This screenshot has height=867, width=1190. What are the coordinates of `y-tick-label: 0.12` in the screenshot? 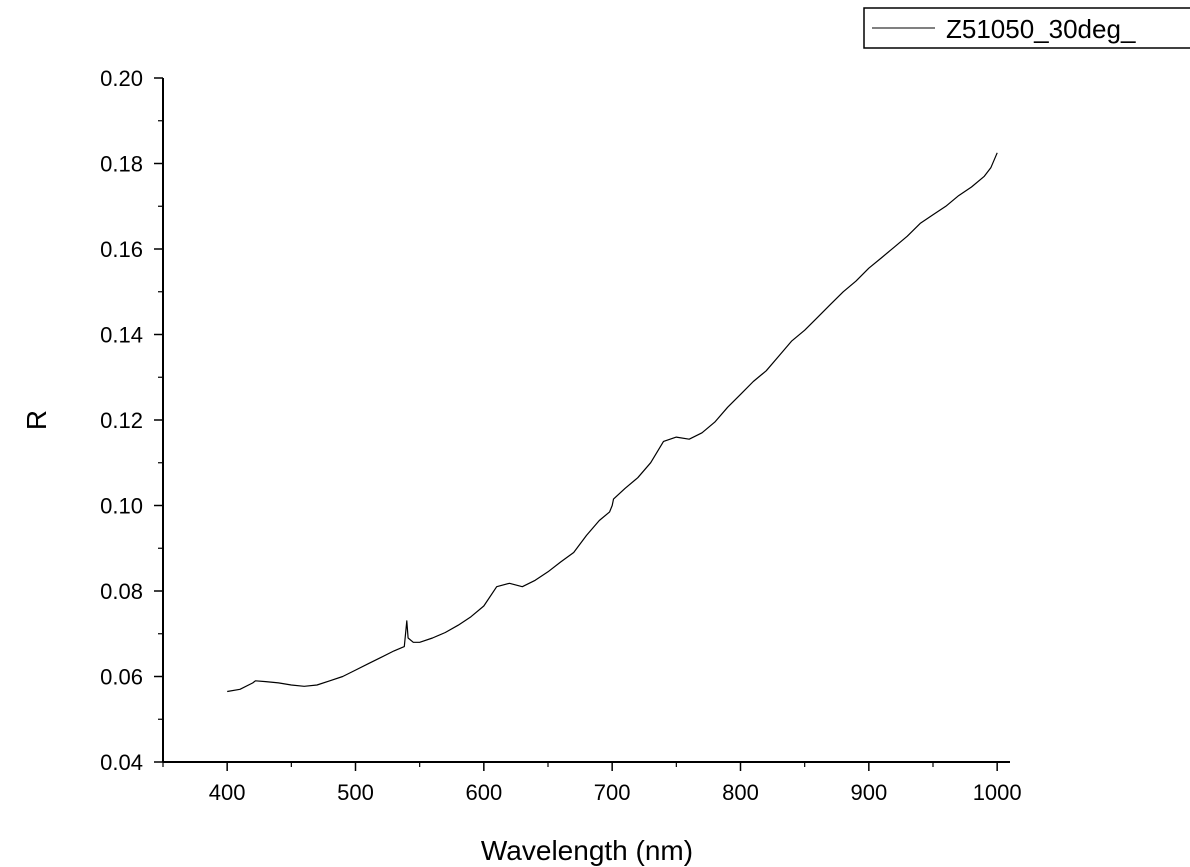 It's located at (121, 420).